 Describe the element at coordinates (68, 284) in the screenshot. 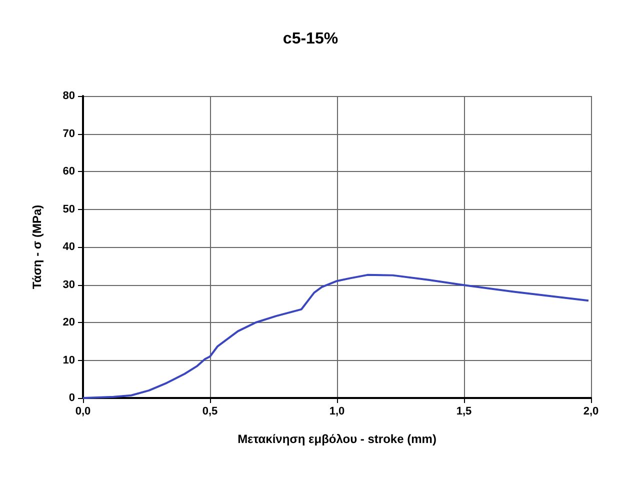

I see `y-tick-label: 30` at that location.